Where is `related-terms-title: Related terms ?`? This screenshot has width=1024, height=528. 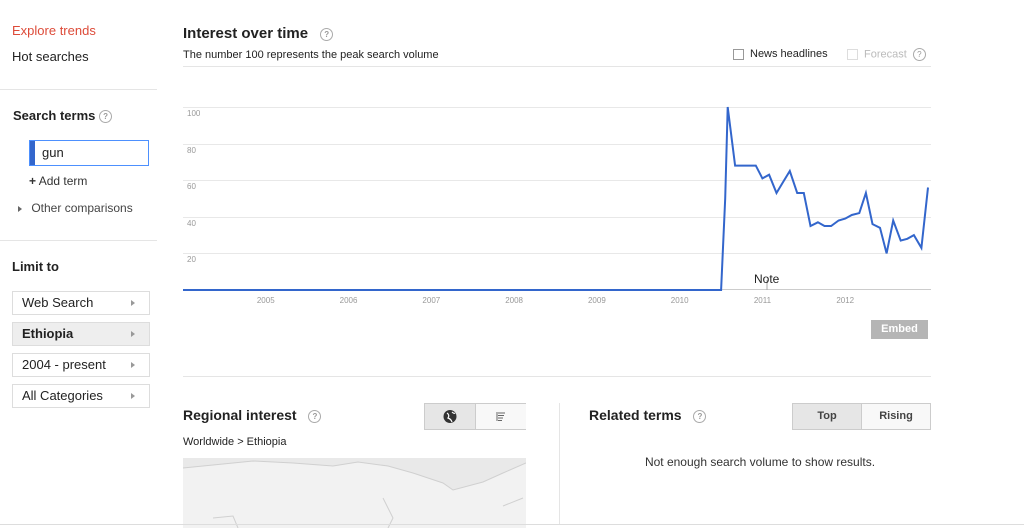 related-terms-title: Related terms ? is located at coordinates (648, 415).